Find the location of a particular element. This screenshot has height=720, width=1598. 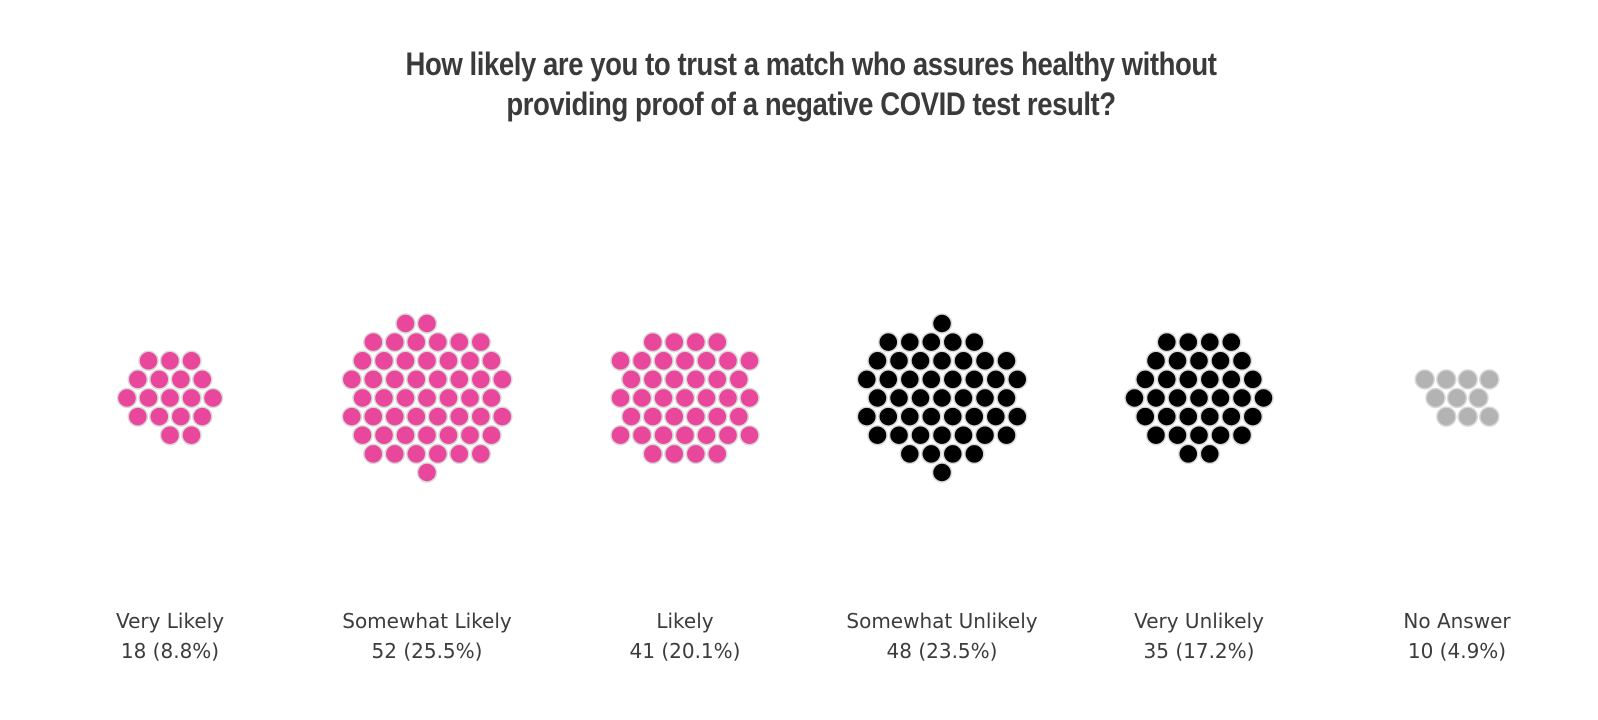

category-count-label: 48 (23.5%) is located at coordinates (942, 651).